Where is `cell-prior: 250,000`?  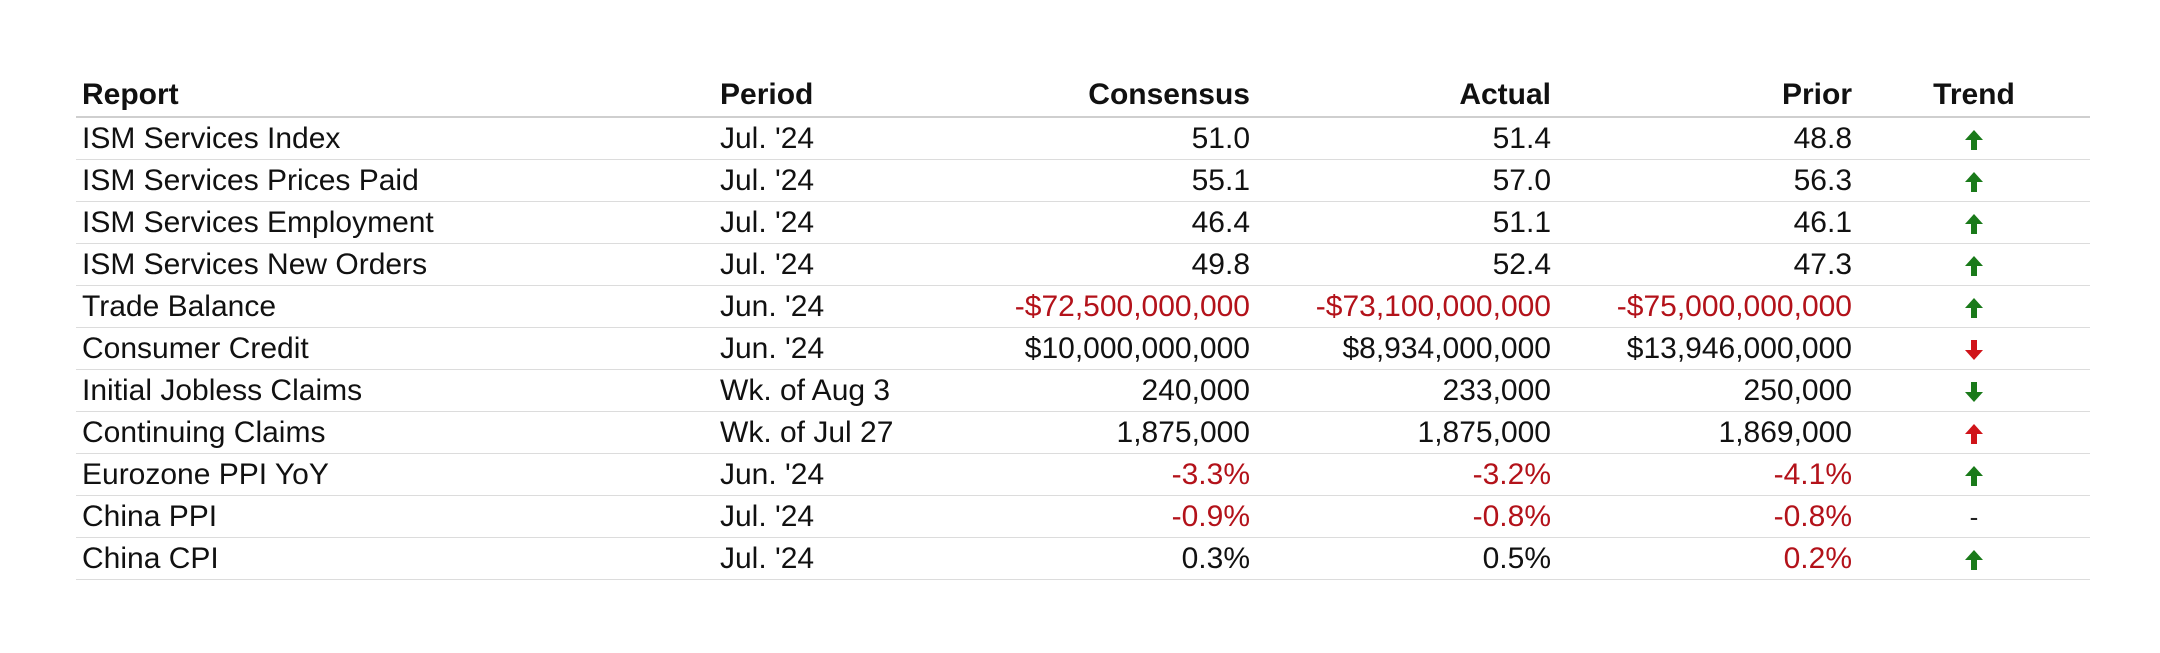
cell-prior: 250,000 is located at coordinates (1707, 390).